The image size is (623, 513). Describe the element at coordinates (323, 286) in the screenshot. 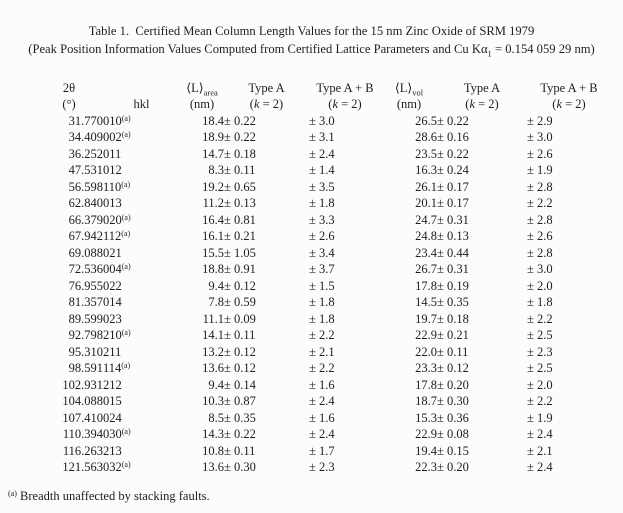

I see `table-row: 76.955 022 9.4 ± 0.12 ± 1.5 17.8 ± 0.19 ± 2.0` at that location.